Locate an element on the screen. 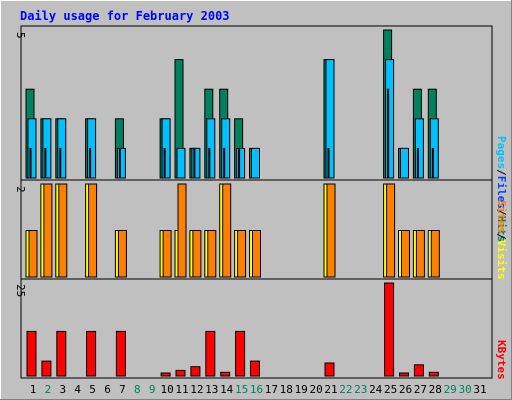 The height and width of the screenshot is (400, 512). x-tick-label: 26 is located at coordinates (405, 389).